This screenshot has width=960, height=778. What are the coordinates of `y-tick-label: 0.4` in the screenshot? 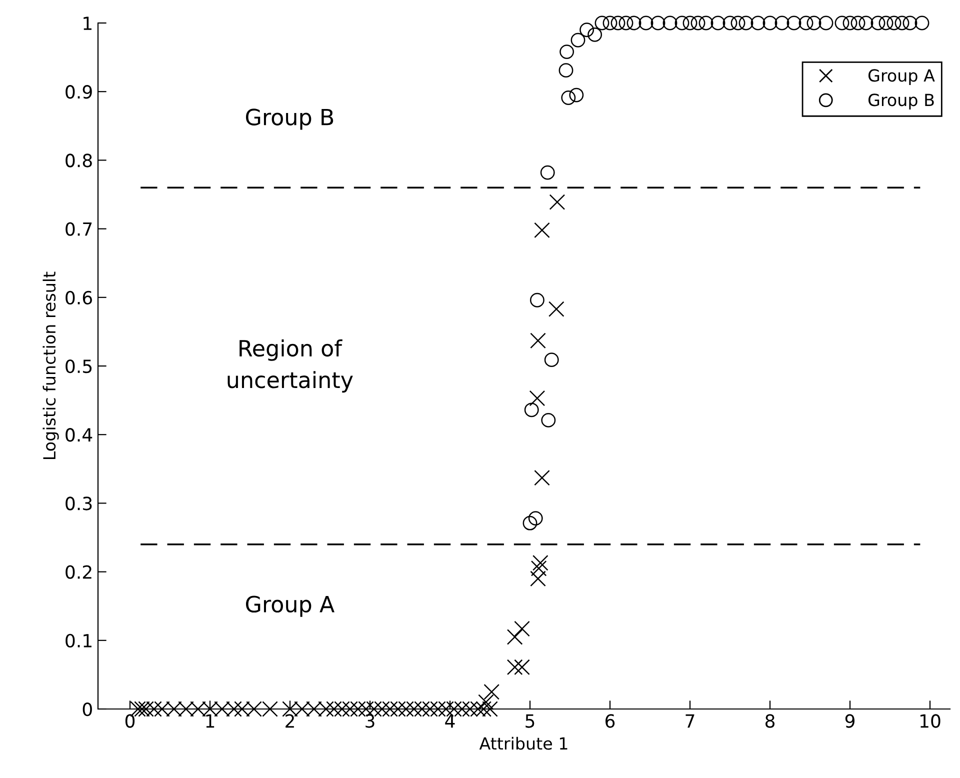 It's located at (79, 435).